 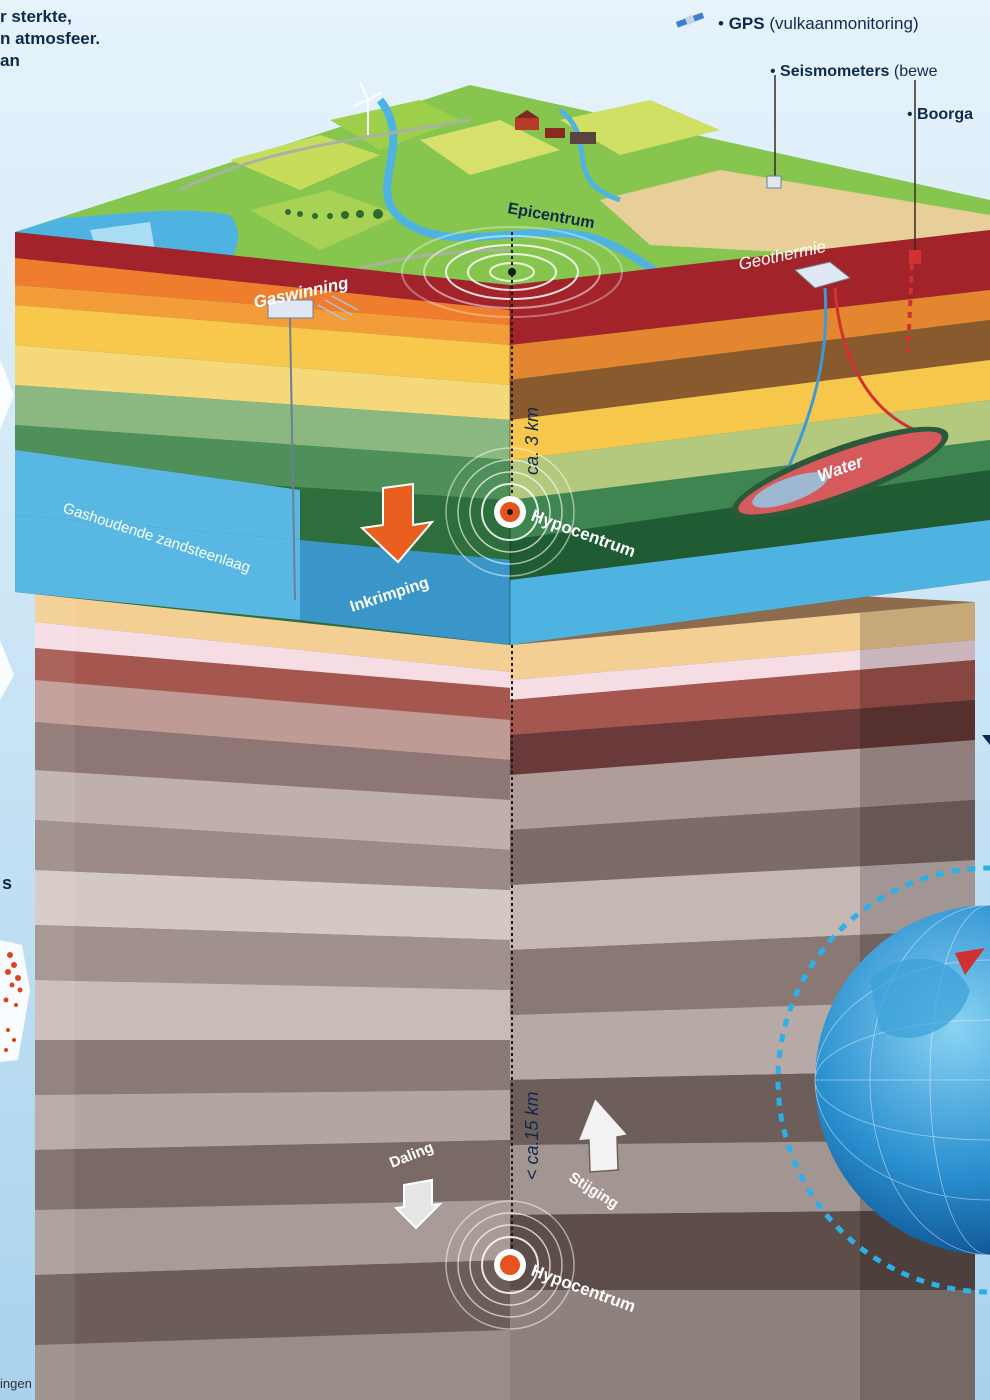 I want to click on geothermal-plant-icon, so click(x=848, y=371).